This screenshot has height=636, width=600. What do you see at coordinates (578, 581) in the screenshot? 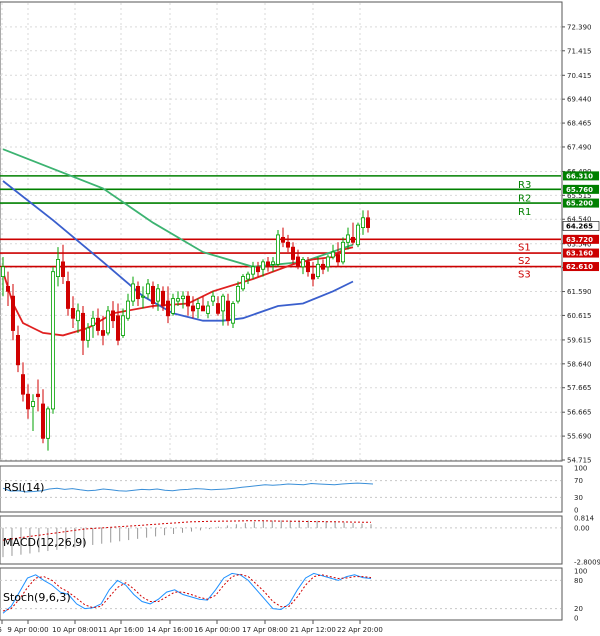
I see `stoch-tick-label: 80` at bounding box center [578, 581].